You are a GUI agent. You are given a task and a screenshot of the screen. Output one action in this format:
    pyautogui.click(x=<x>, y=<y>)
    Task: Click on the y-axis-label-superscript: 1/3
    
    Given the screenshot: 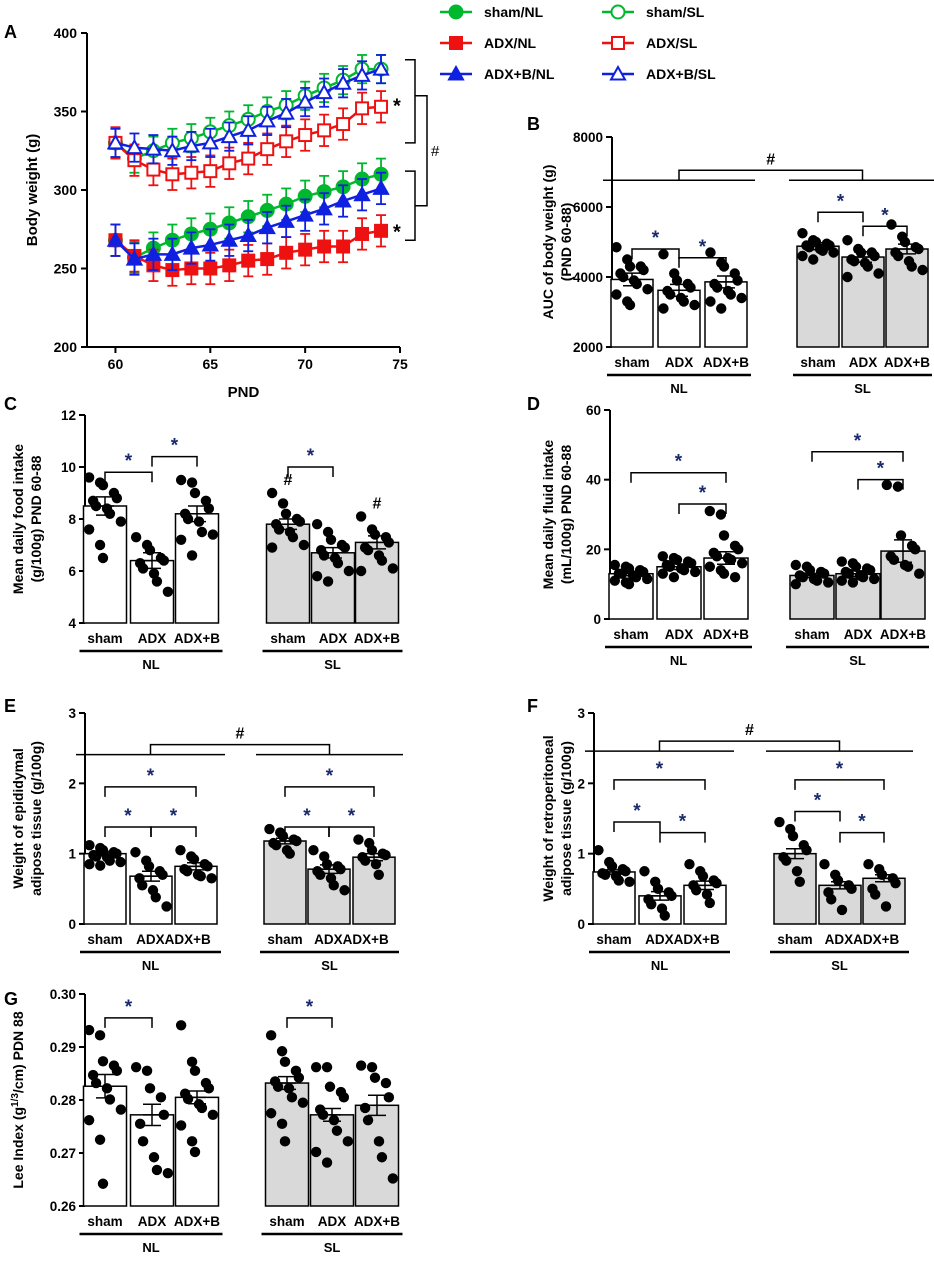 What is the action you would take?
    pyautogui.click(x=15, y=1100)
    